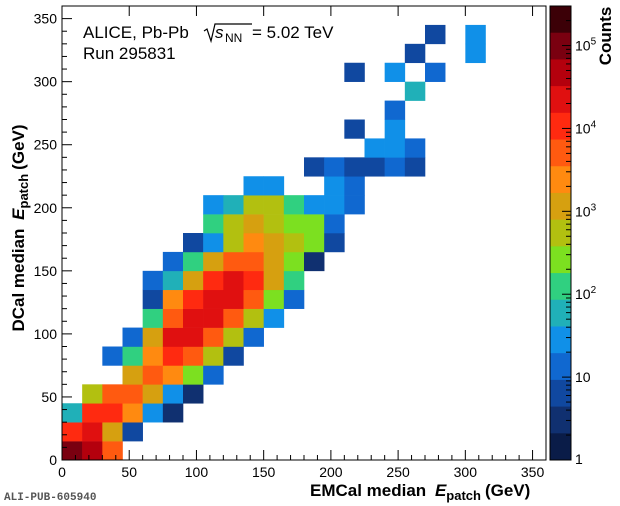  Describe the element at coordinates (466, 472) in the screenshot. I see `x-tick-label: 300` at that location.